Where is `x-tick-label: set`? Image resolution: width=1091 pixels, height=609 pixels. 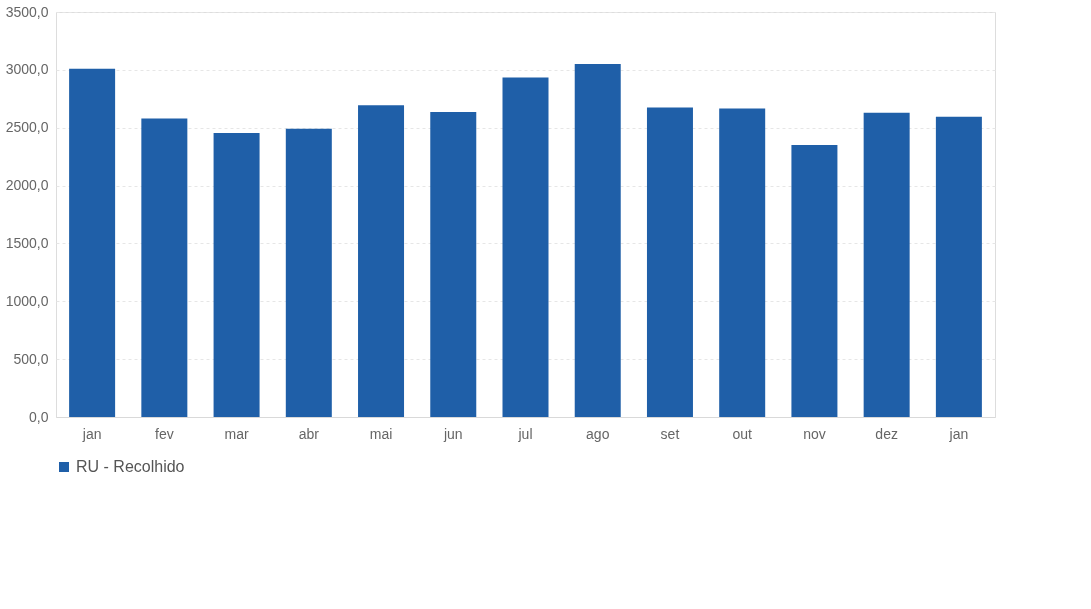
x-tick-label: set is located at coordinates (670, 433).